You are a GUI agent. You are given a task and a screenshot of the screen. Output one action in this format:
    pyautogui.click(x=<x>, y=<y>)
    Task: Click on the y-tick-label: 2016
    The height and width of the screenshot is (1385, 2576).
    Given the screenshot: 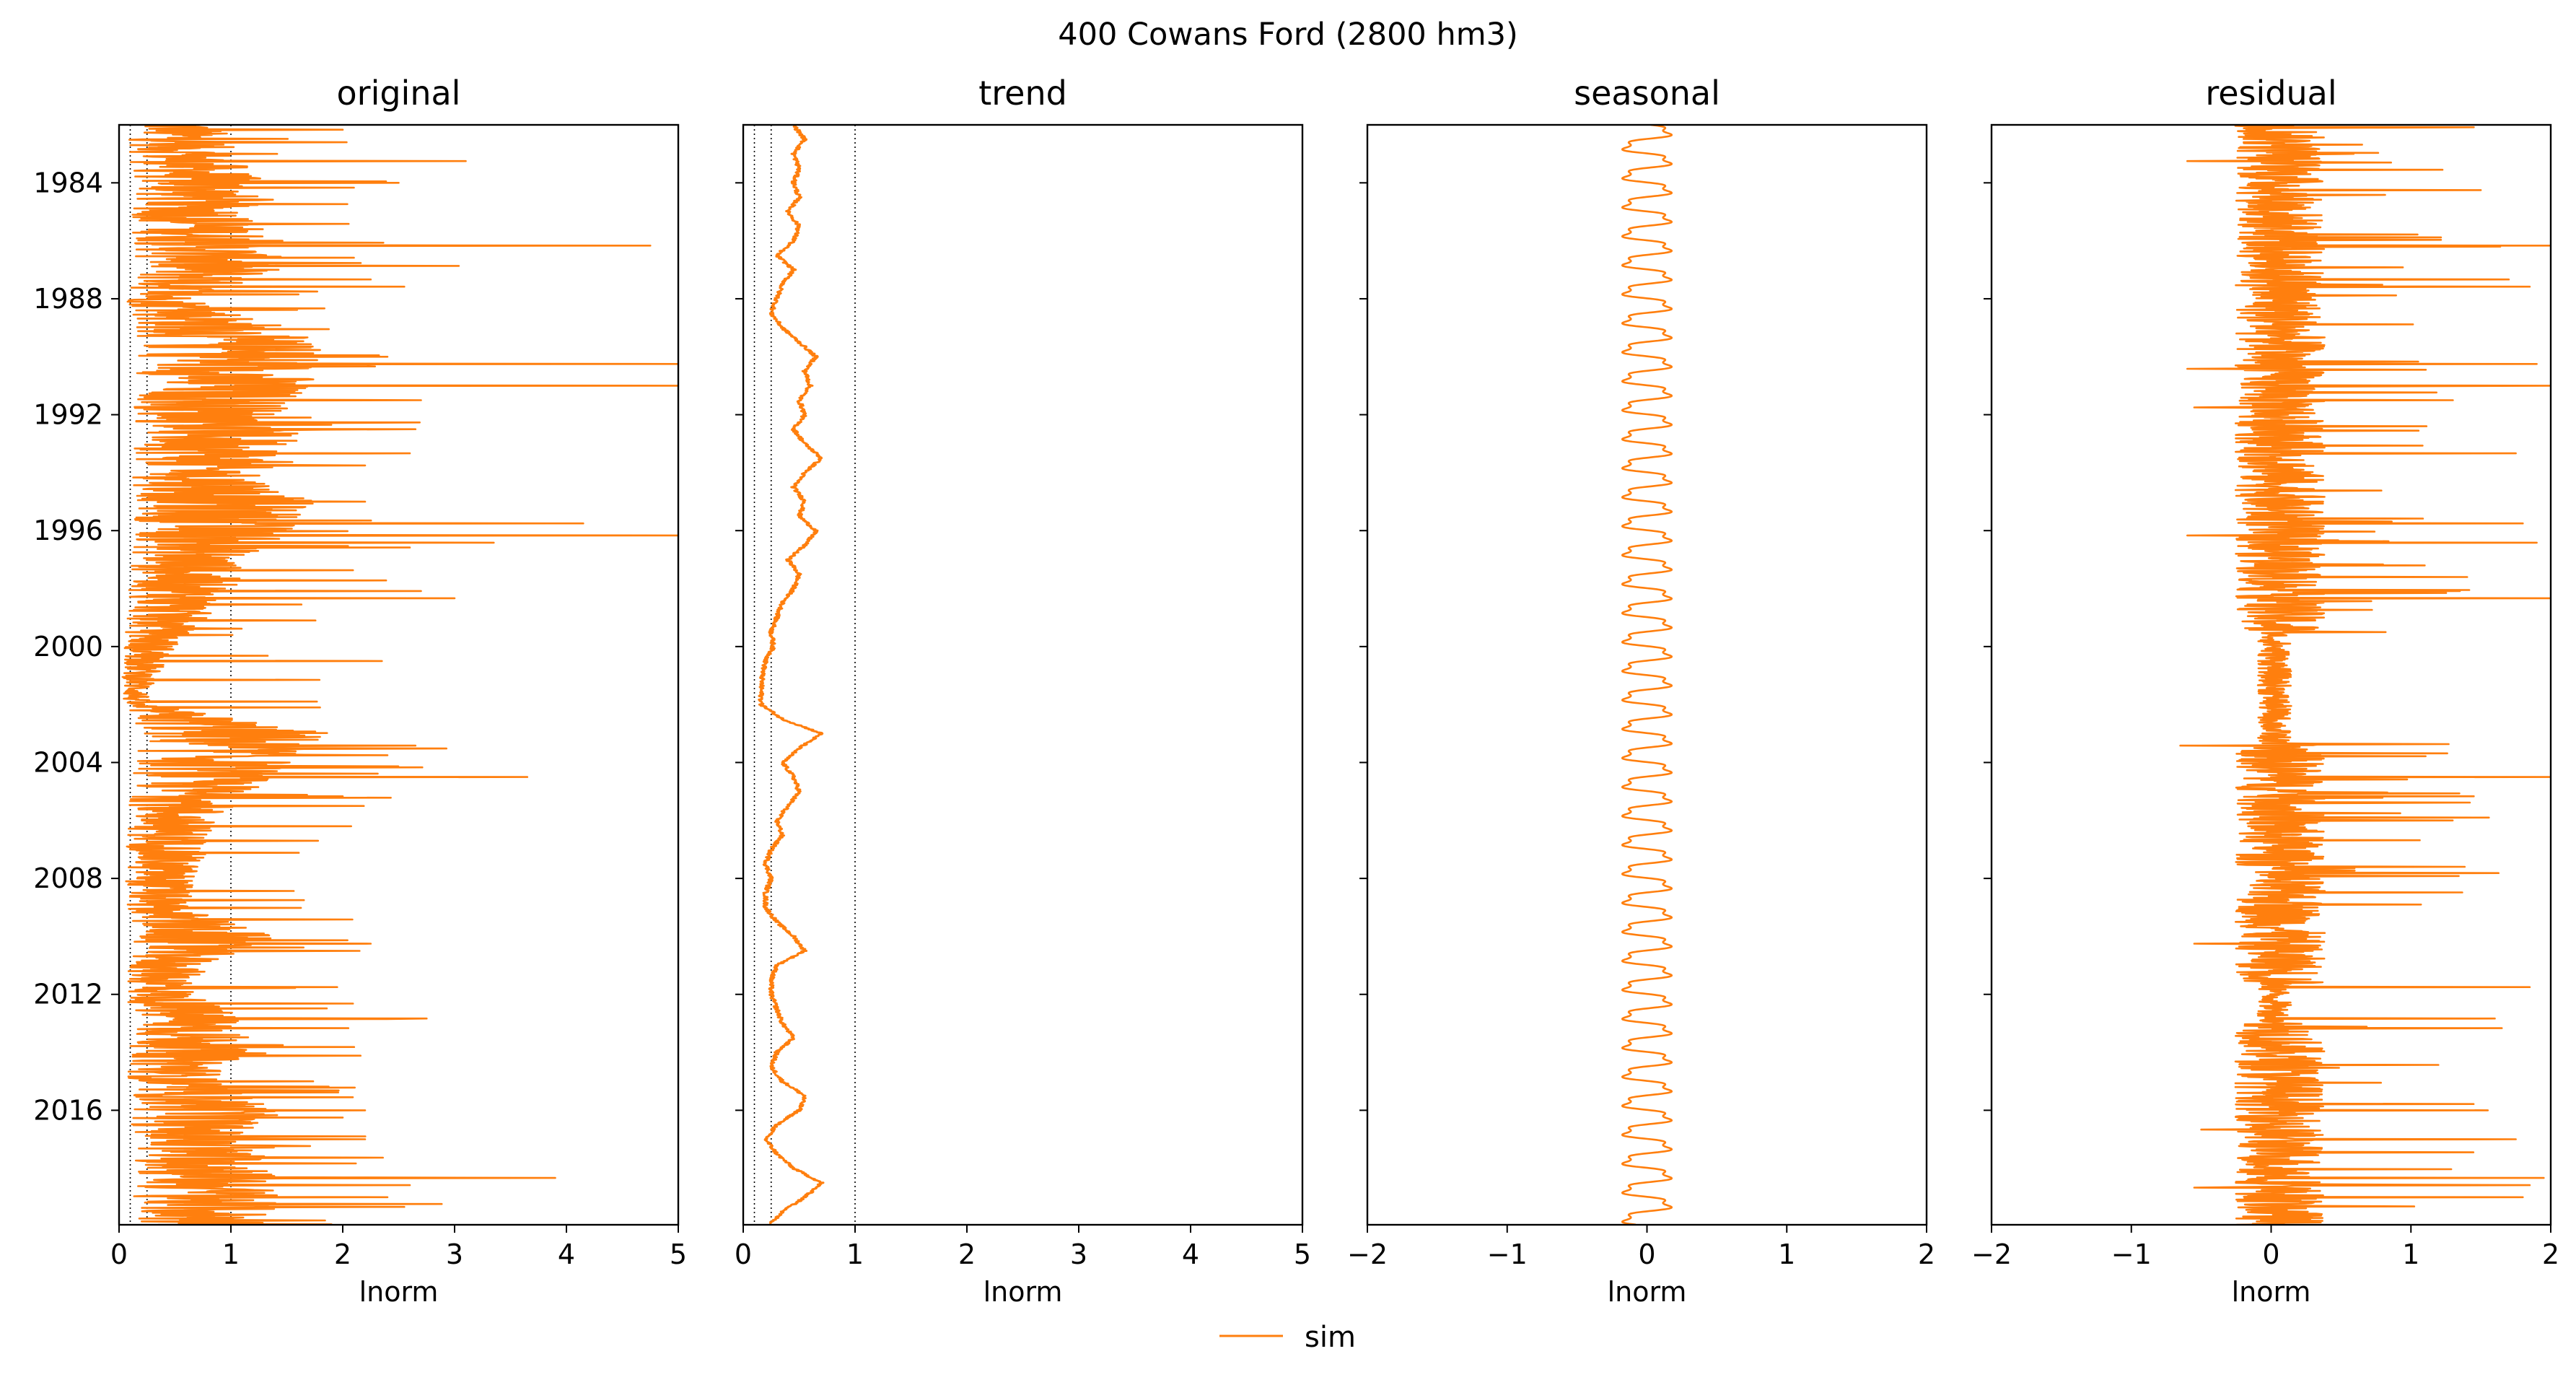 What is the action you would take?
    pyautogui.click(x=68, y=1110)
    